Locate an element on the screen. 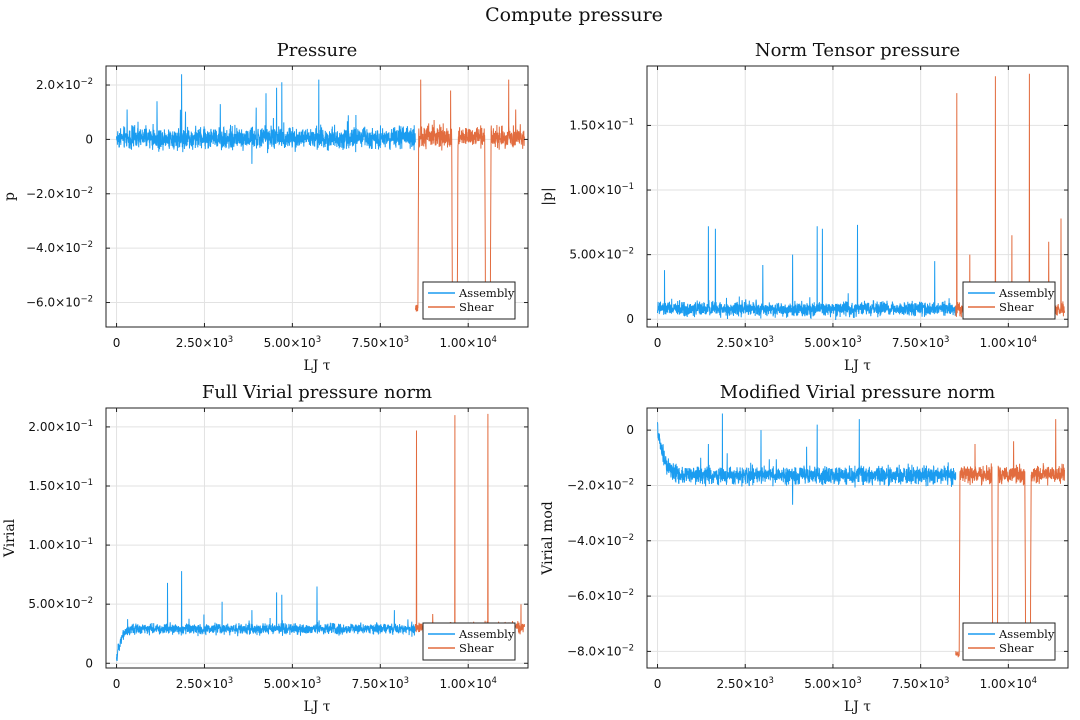  y-axis-label: Virial mod is located at coordinates (548, 538).